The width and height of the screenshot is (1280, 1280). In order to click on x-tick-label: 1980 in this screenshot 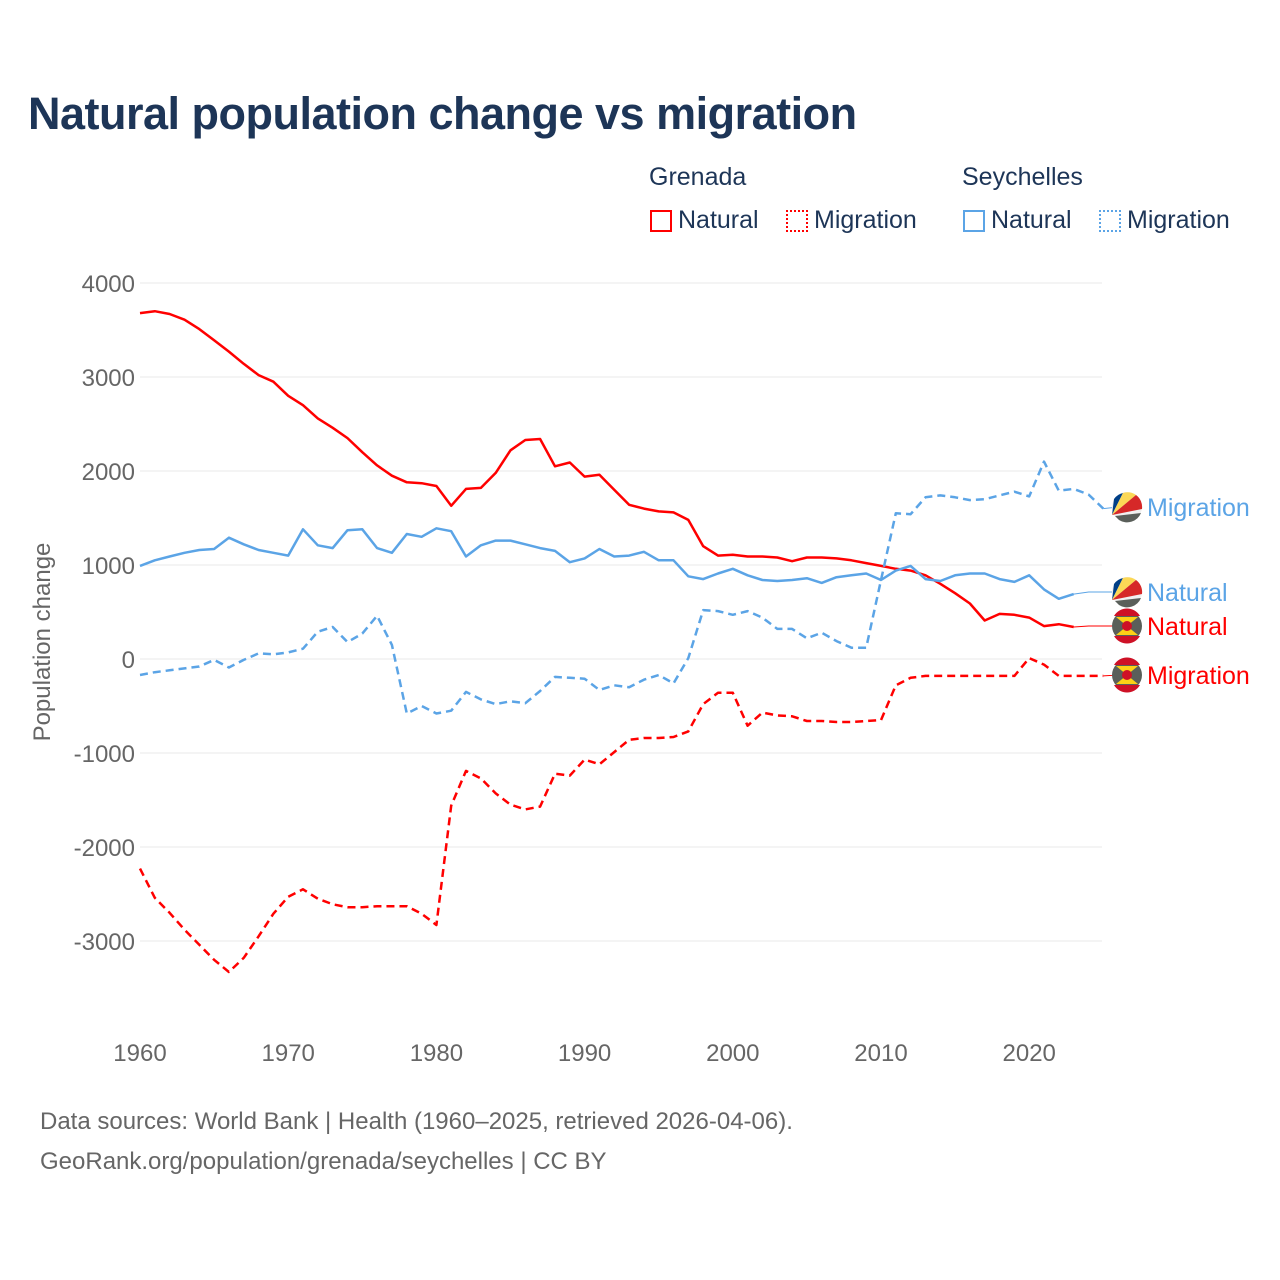, I will do `click(436, 1053)`.